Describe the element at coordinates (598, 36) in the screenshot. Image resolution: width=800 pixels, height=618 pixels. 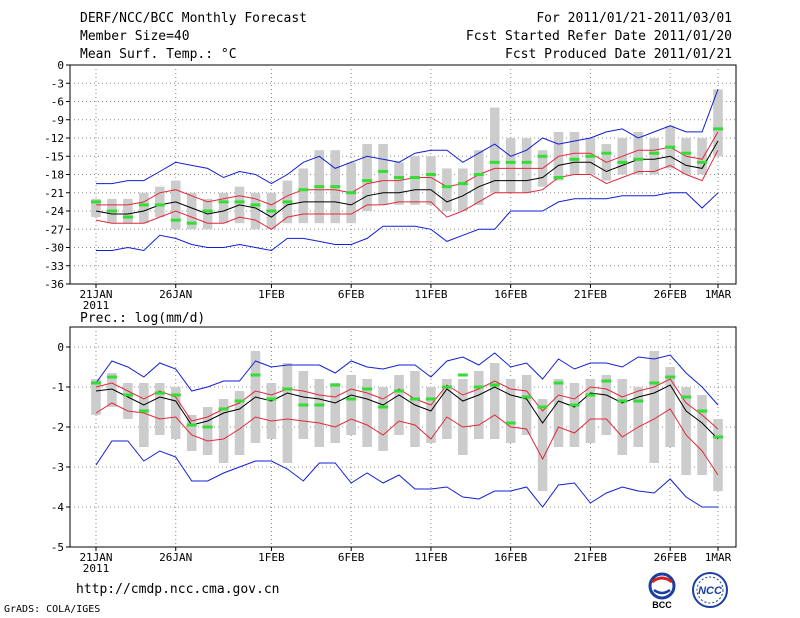
I see `fcst-start-date: Fcst Started Refer Date 2011/01/20` at that location.